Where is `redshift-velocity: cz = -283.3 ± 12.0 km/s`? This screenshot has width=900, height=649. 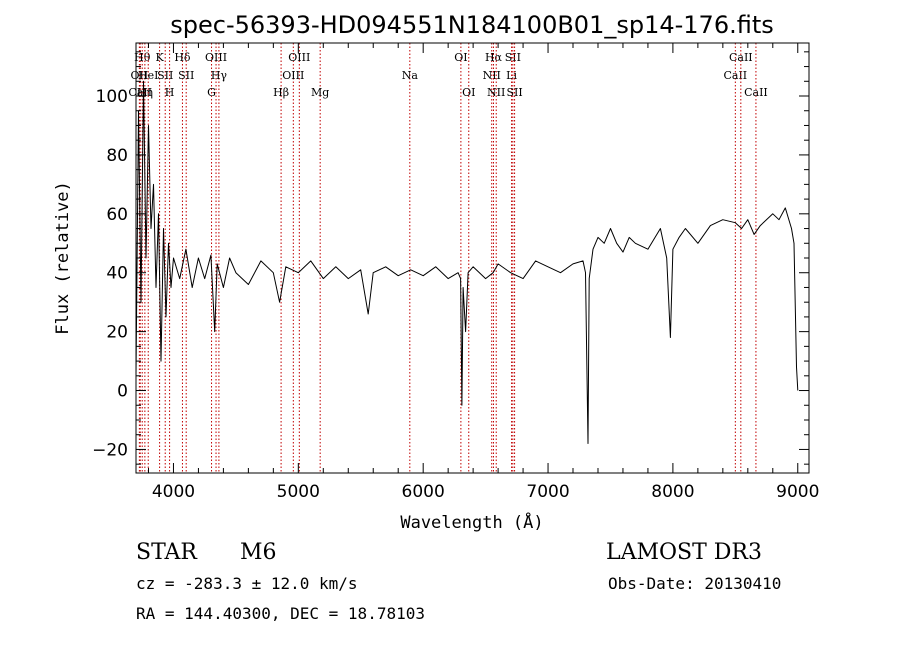 redshift-velocity: cz = -283.3 ± 12.0 km/s is located at coordinates (247, 583).